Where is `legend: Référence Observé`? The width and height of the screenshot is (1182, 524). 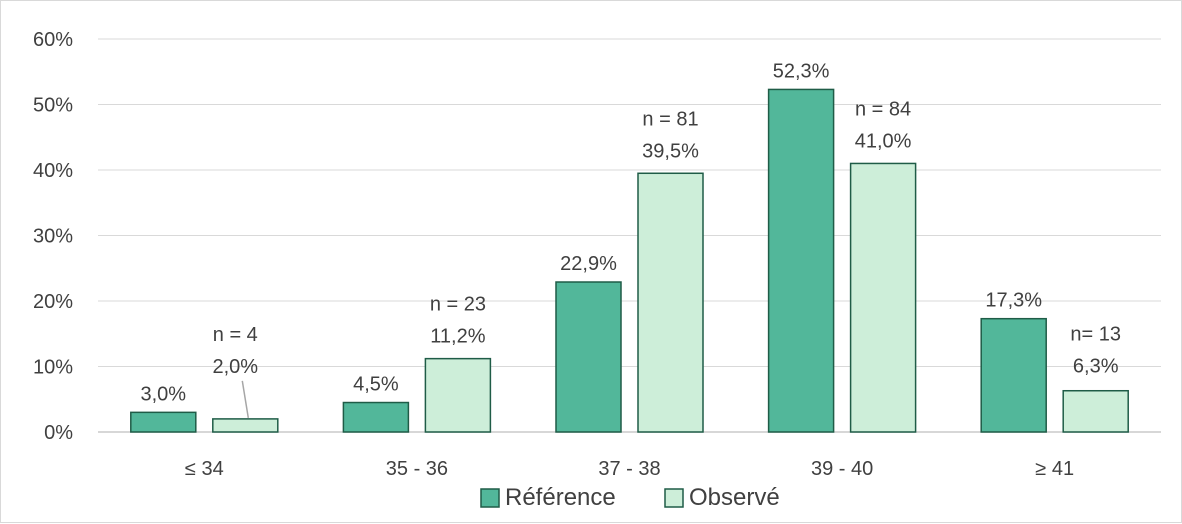 legend: Référence Observé is located at coordinates (630, 497).